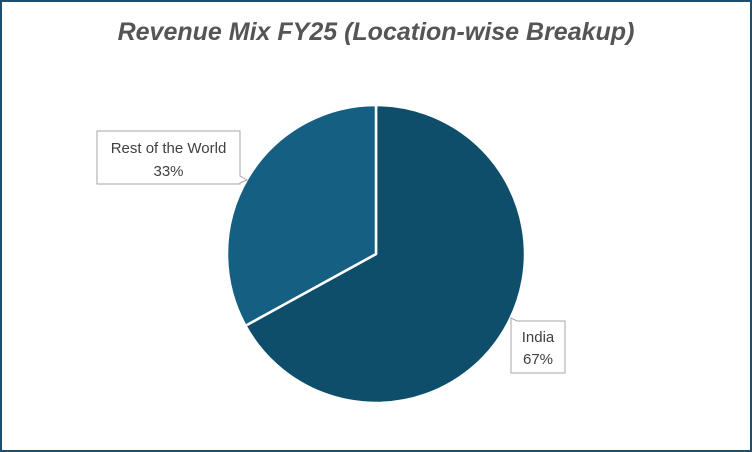  I want to click on slice-value-india: 67%, so click(538, 359).